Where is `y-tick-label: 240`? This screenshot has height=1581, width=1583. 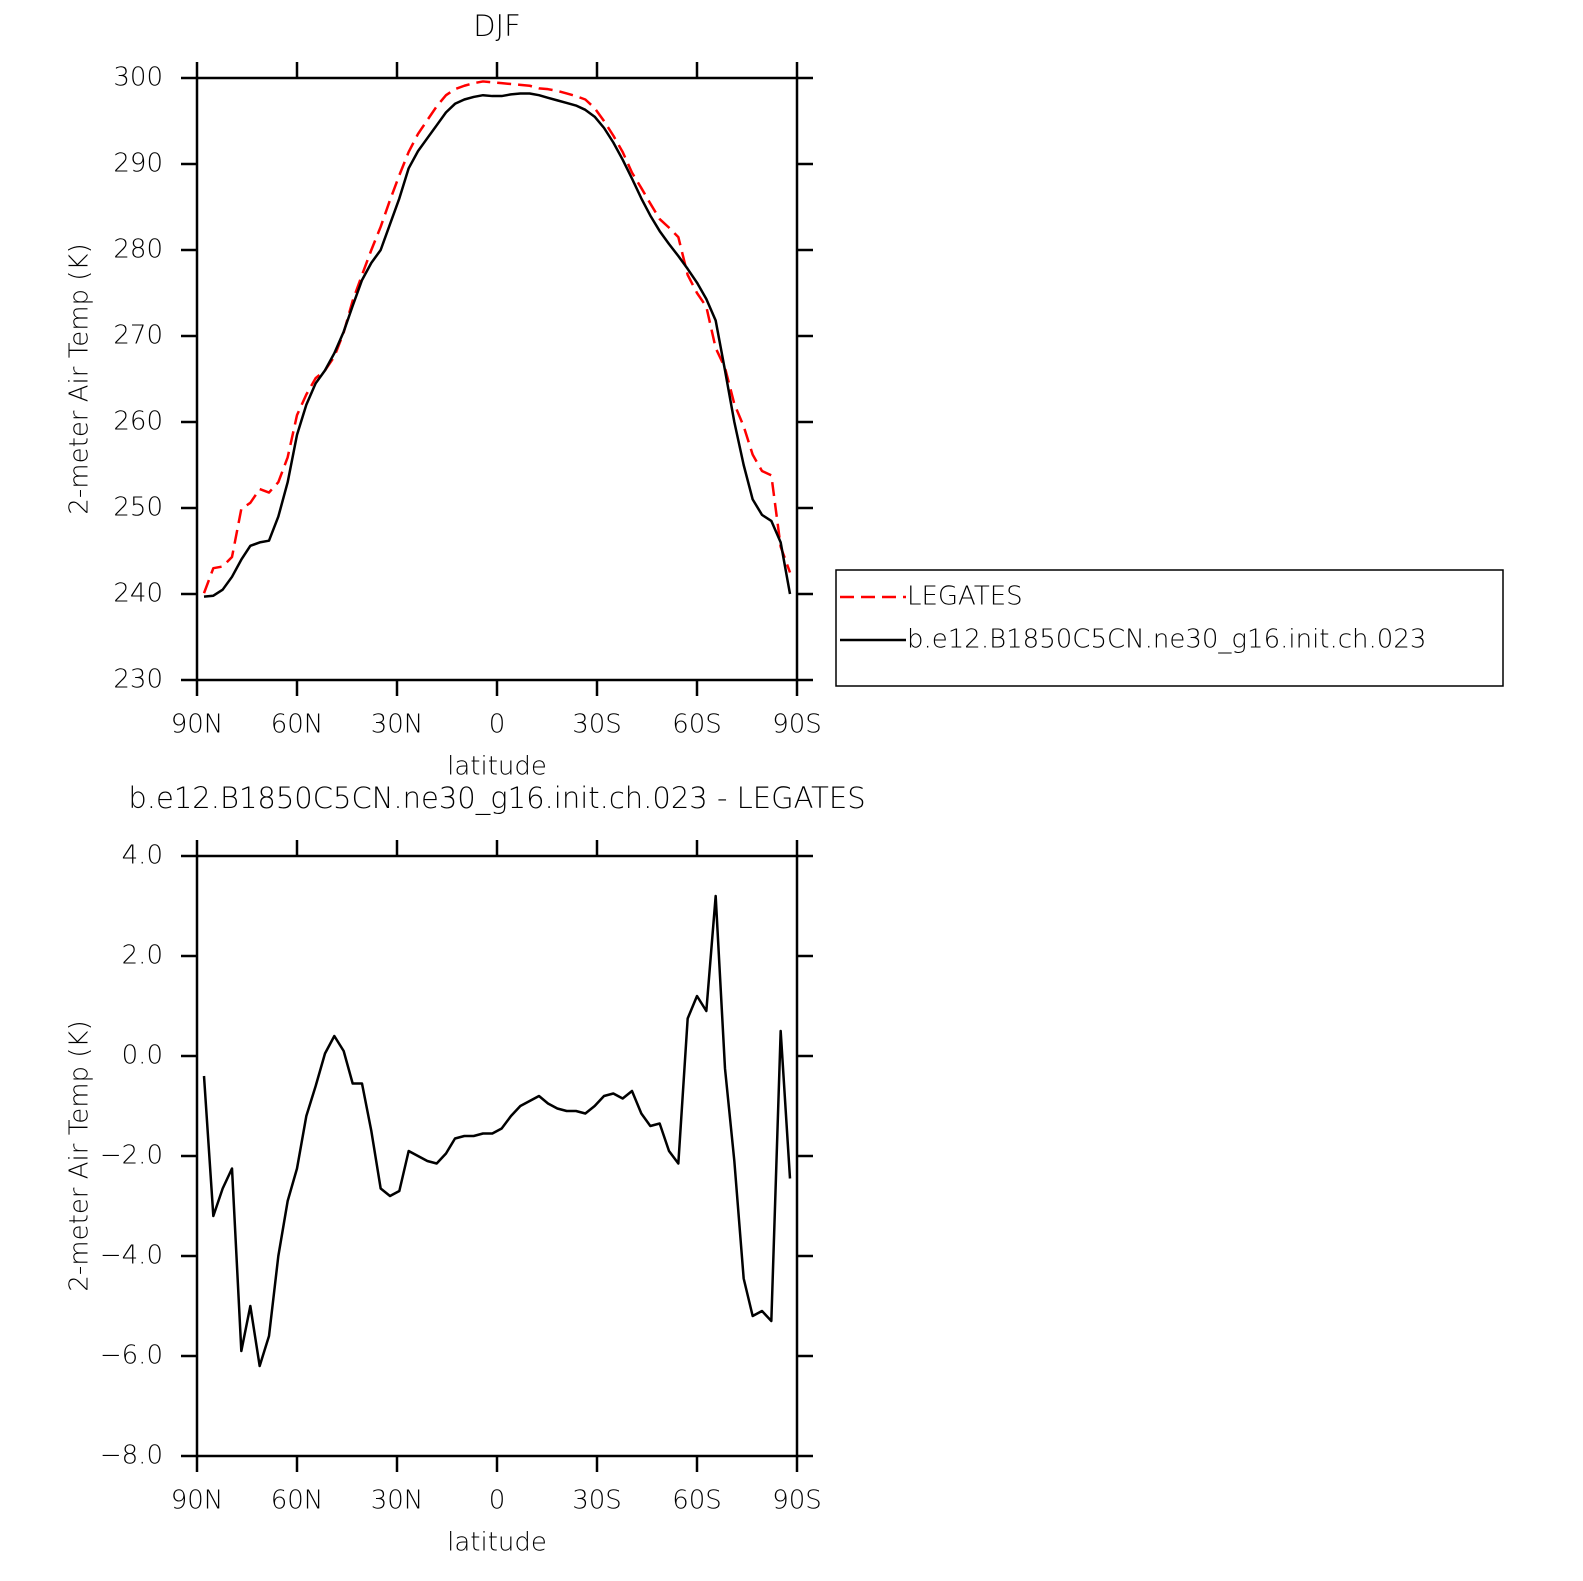
y-tick-label: 240 is located at coordinates (138, 594).